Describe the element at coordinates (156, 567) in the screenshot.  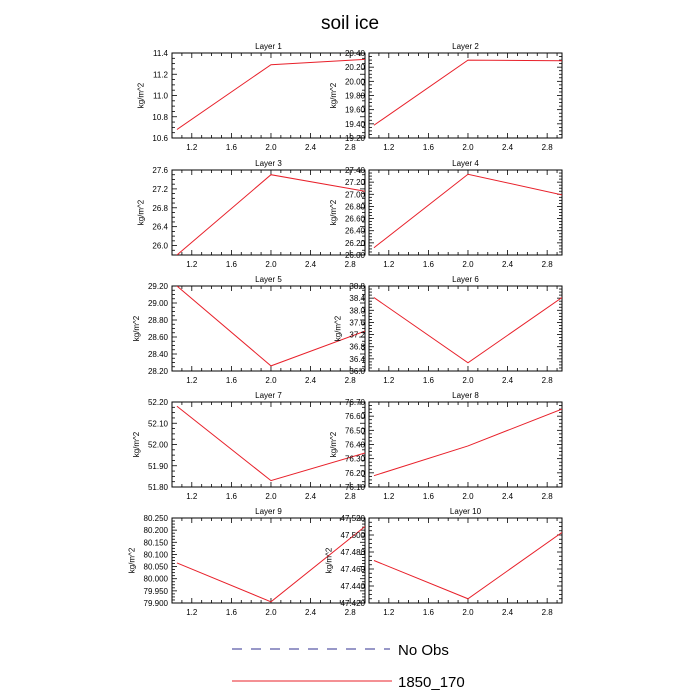
I see `y-tick-label: 80.050` at that location.